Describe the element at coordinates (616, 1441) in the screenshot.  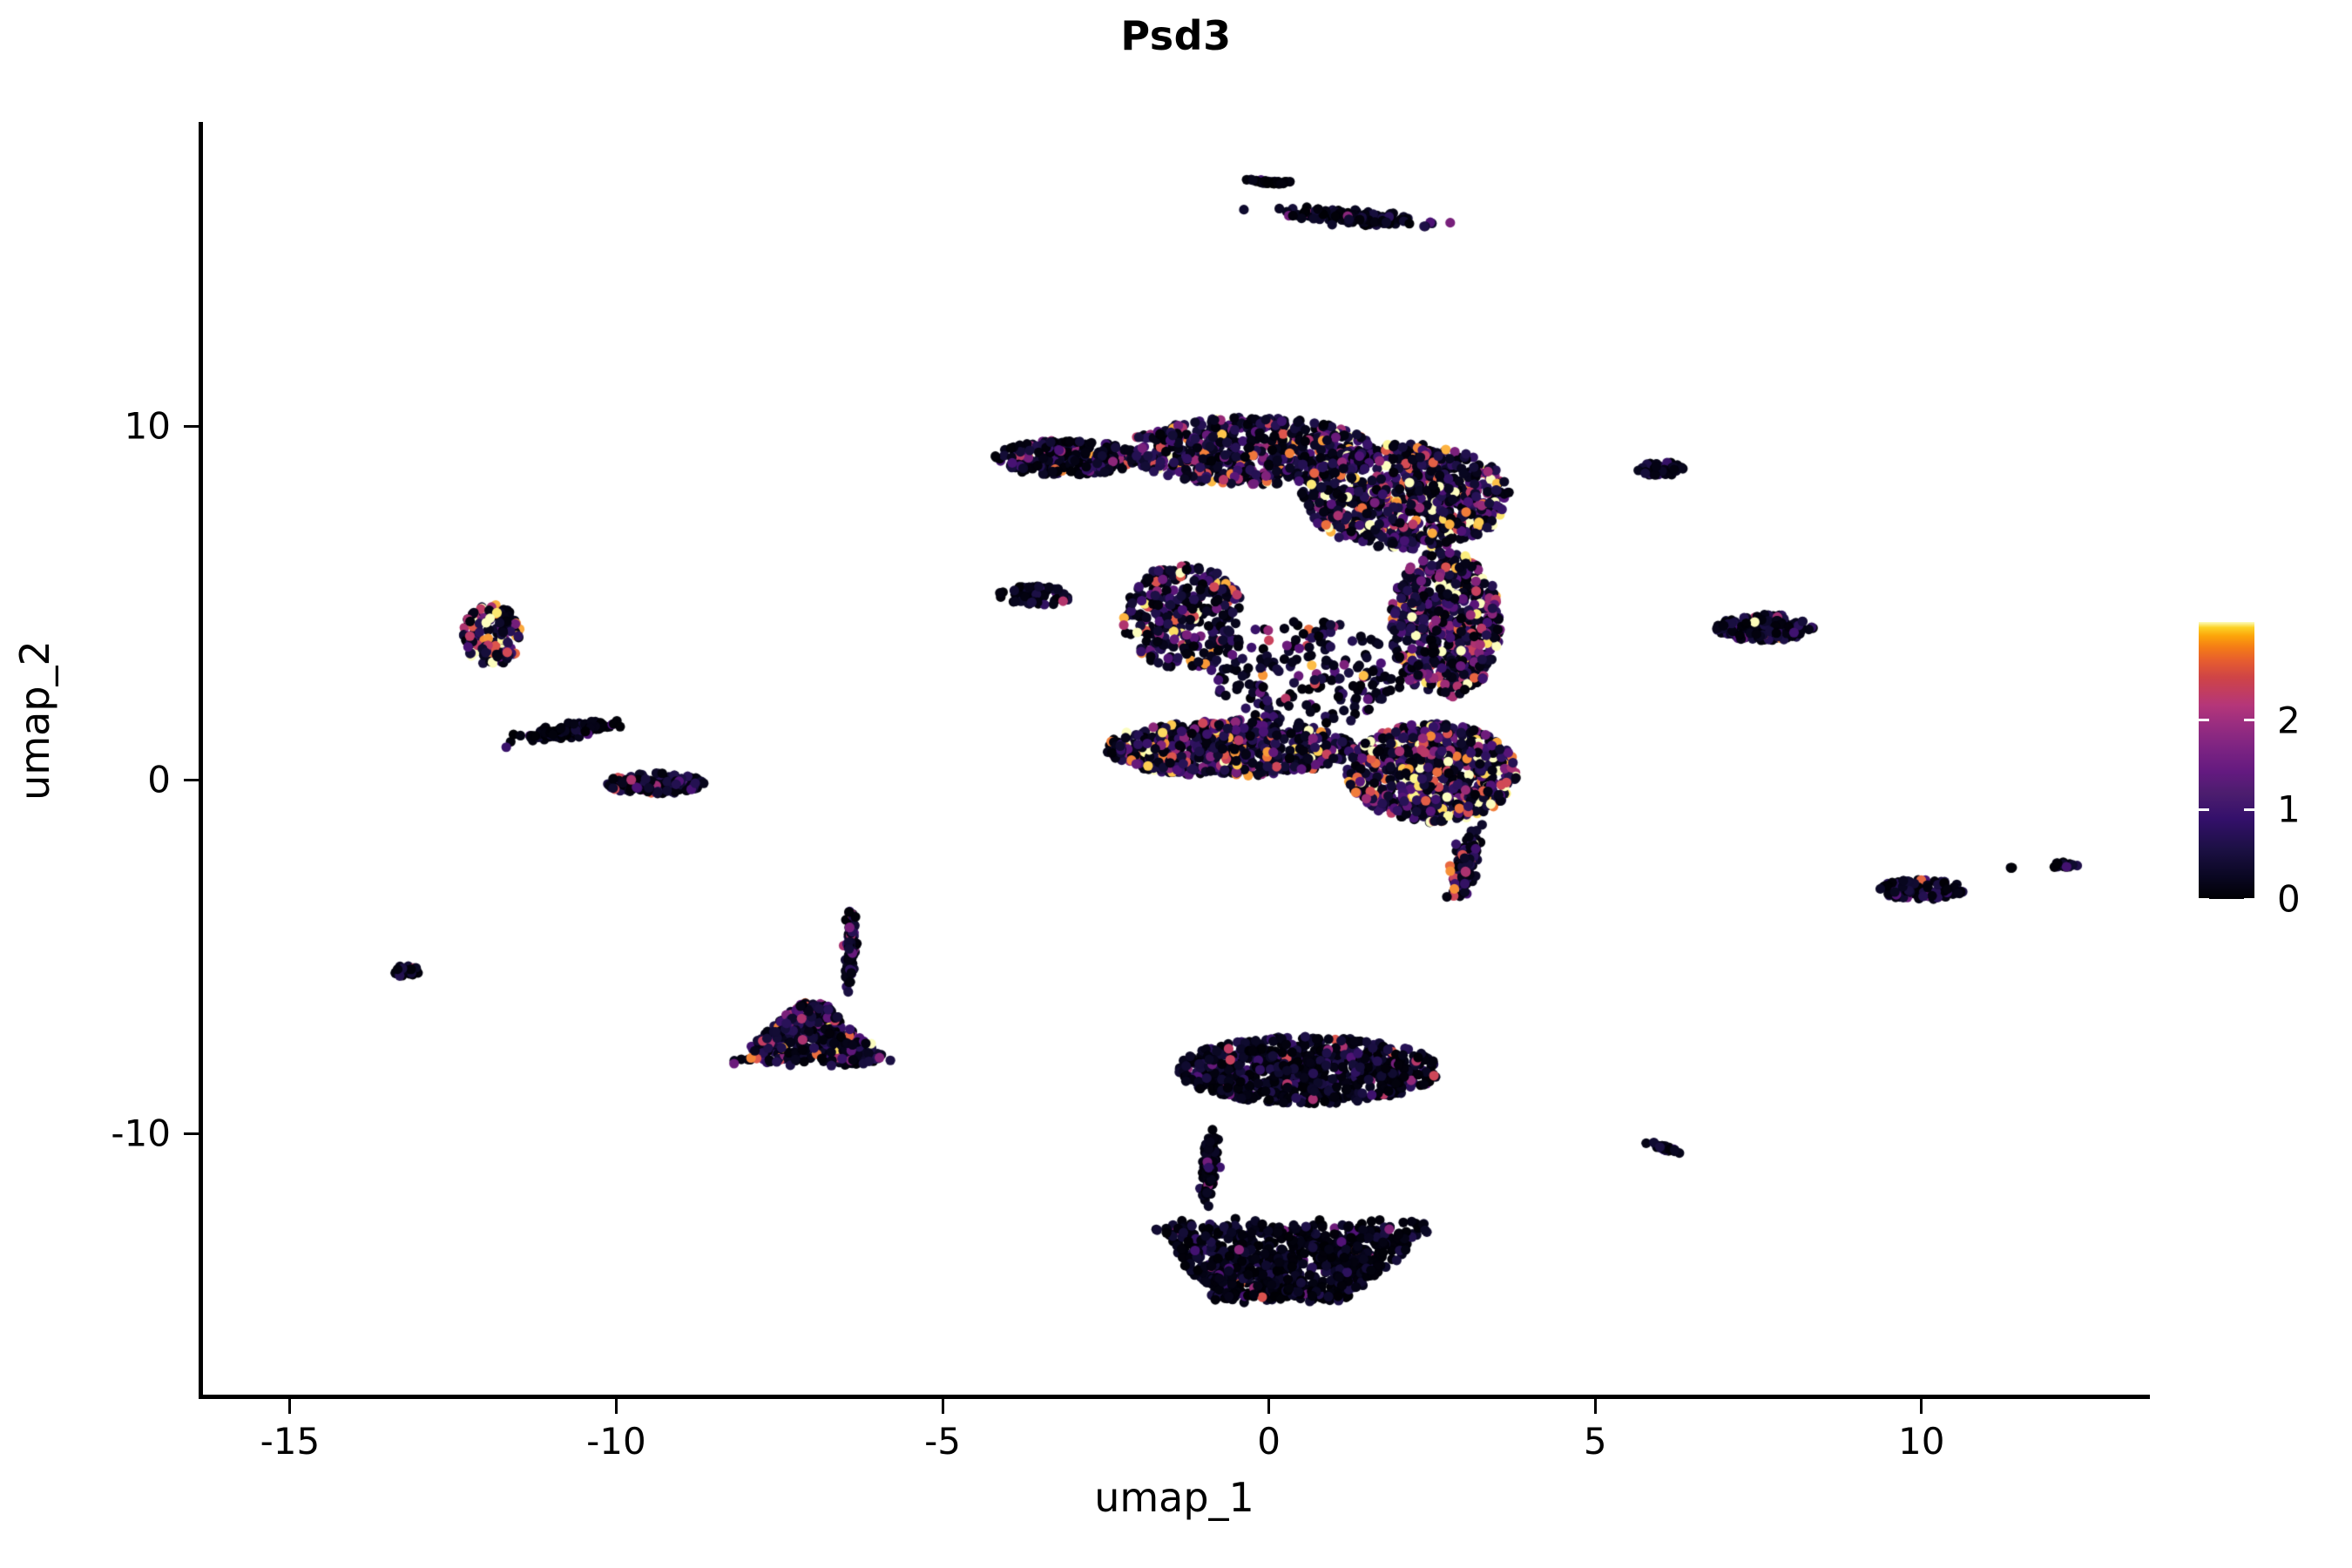
I see `x-tick-label: -10` at that location.